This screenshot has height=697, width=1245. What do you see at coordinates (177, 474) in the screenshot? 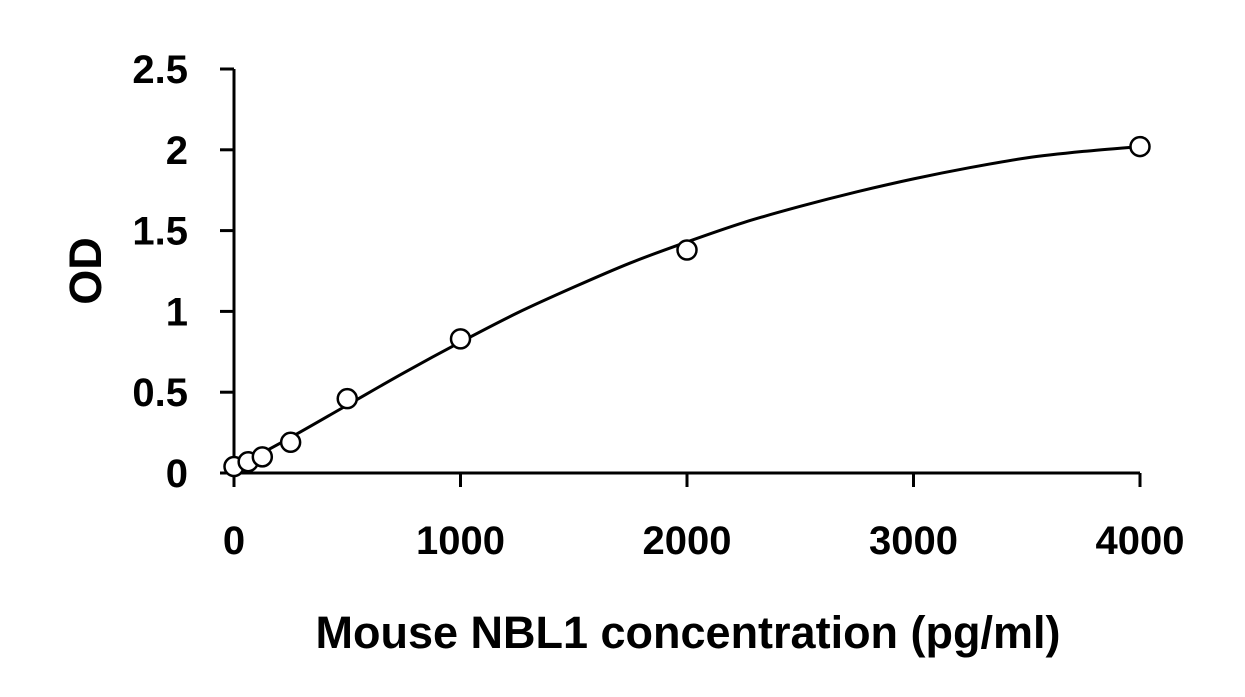
I see `y-tick-label: 0` at bounding box center [177, 474].